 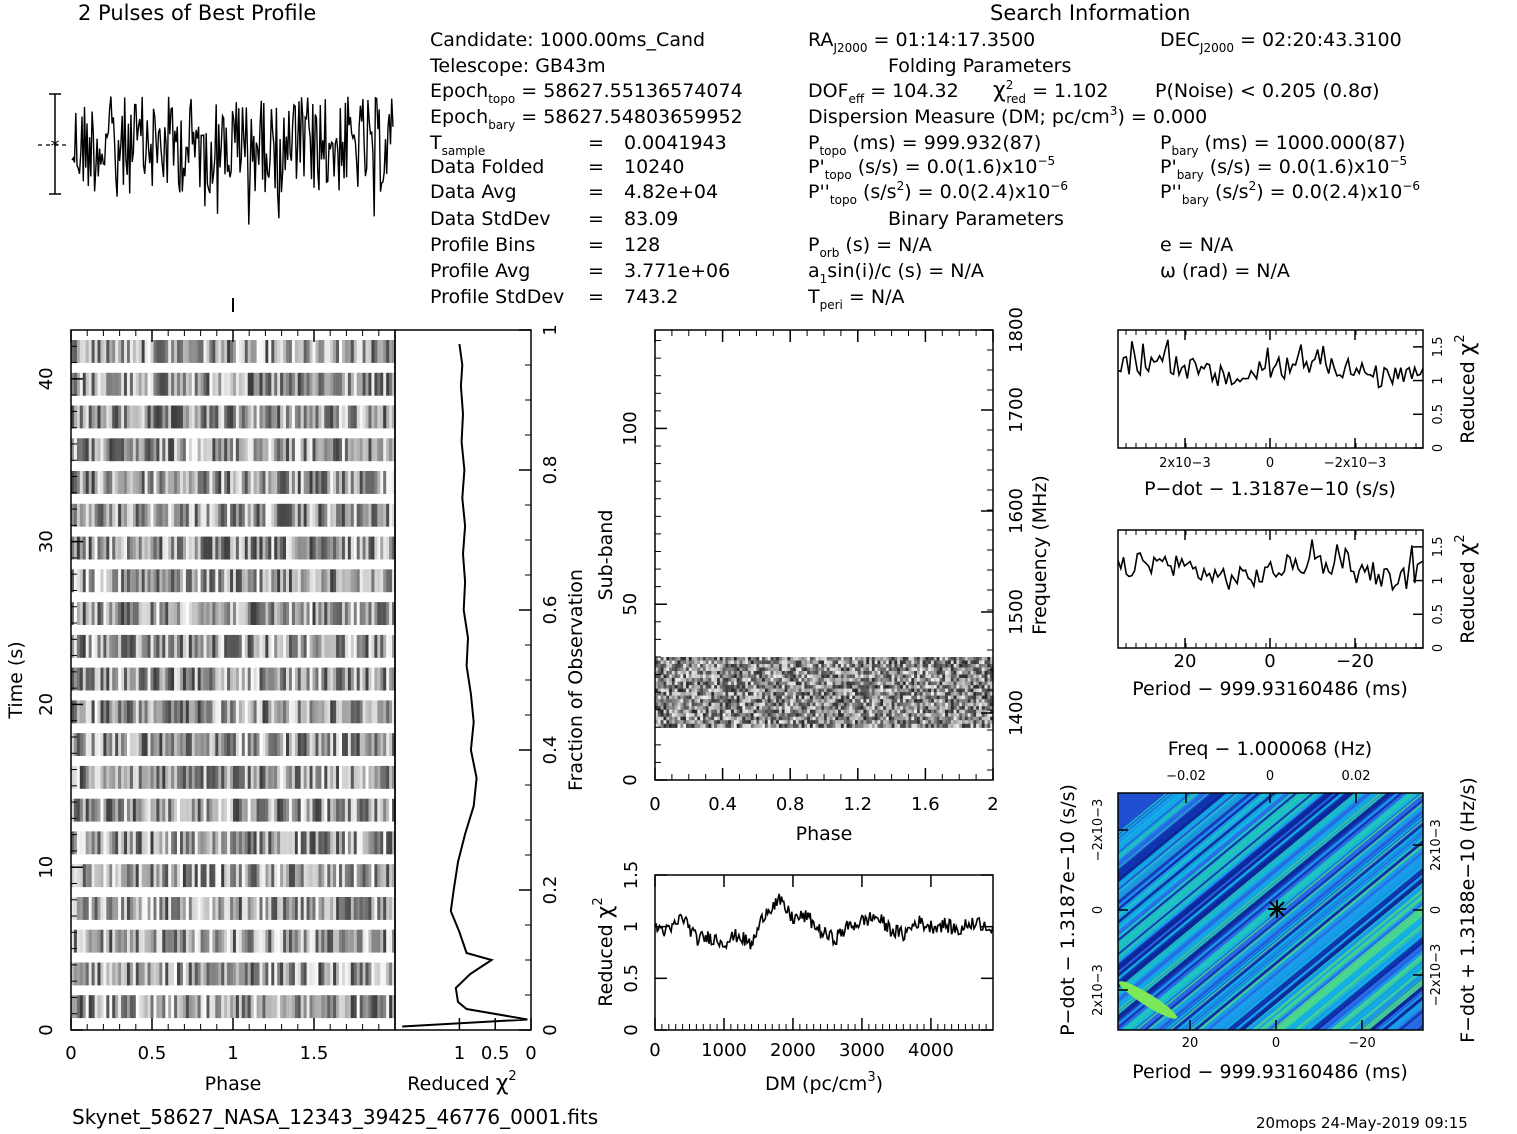 I want to click on time-chi2-frame, so click(x=463, y=680).